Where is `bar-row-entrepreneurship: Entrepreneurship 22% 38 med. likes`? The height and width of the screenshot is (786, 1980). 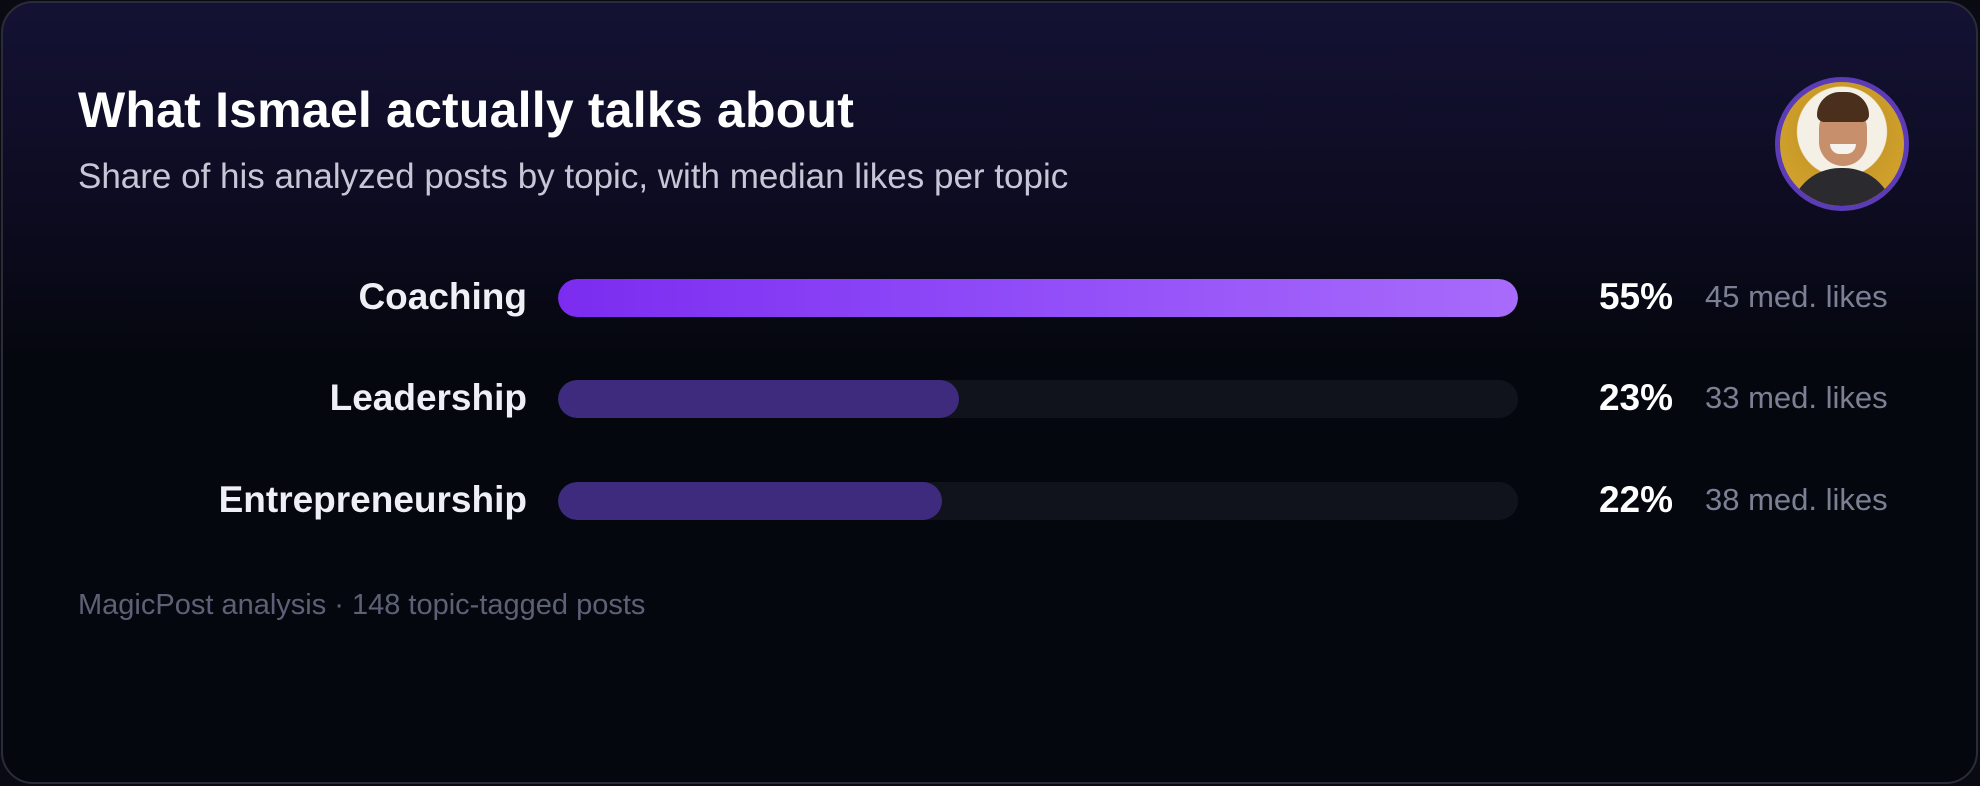
bar-row-entrepreneurship: Entrepreneurship 22% 38 med. likes is located at coordinates (989, 500).